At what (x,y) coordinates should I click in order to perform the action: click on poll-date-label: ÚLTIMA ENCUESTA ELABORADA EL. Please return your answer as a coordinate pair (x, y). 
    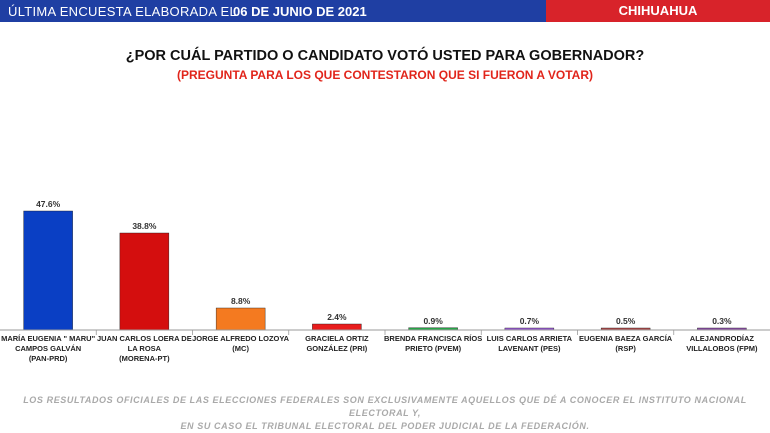
    Looking at the image, I should click on (122, 11).